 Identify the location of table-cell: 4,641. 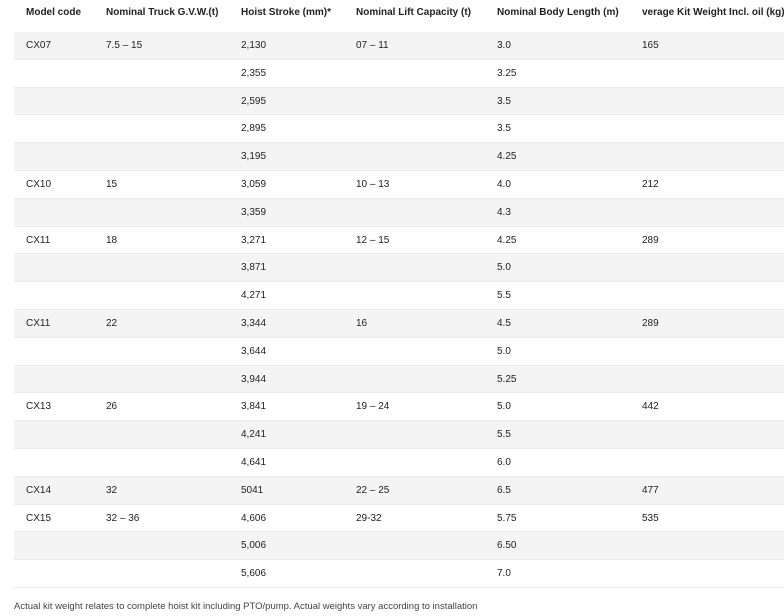
(254, 462).